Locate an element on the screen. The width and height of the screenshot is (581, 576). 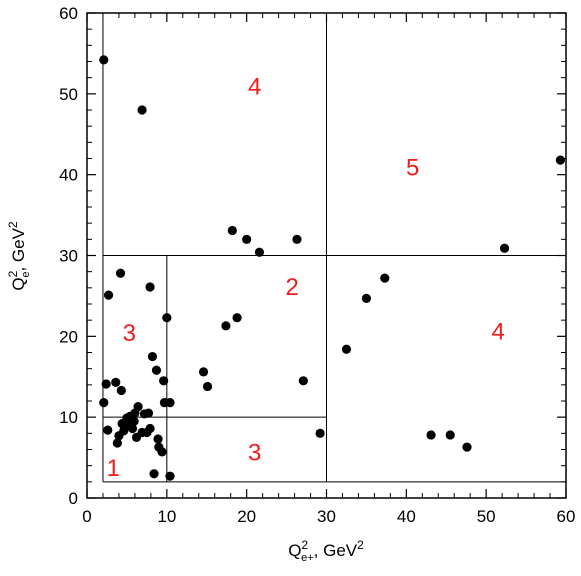
x-axis-title-rest: , GeV is located at coordinates (336, 550).